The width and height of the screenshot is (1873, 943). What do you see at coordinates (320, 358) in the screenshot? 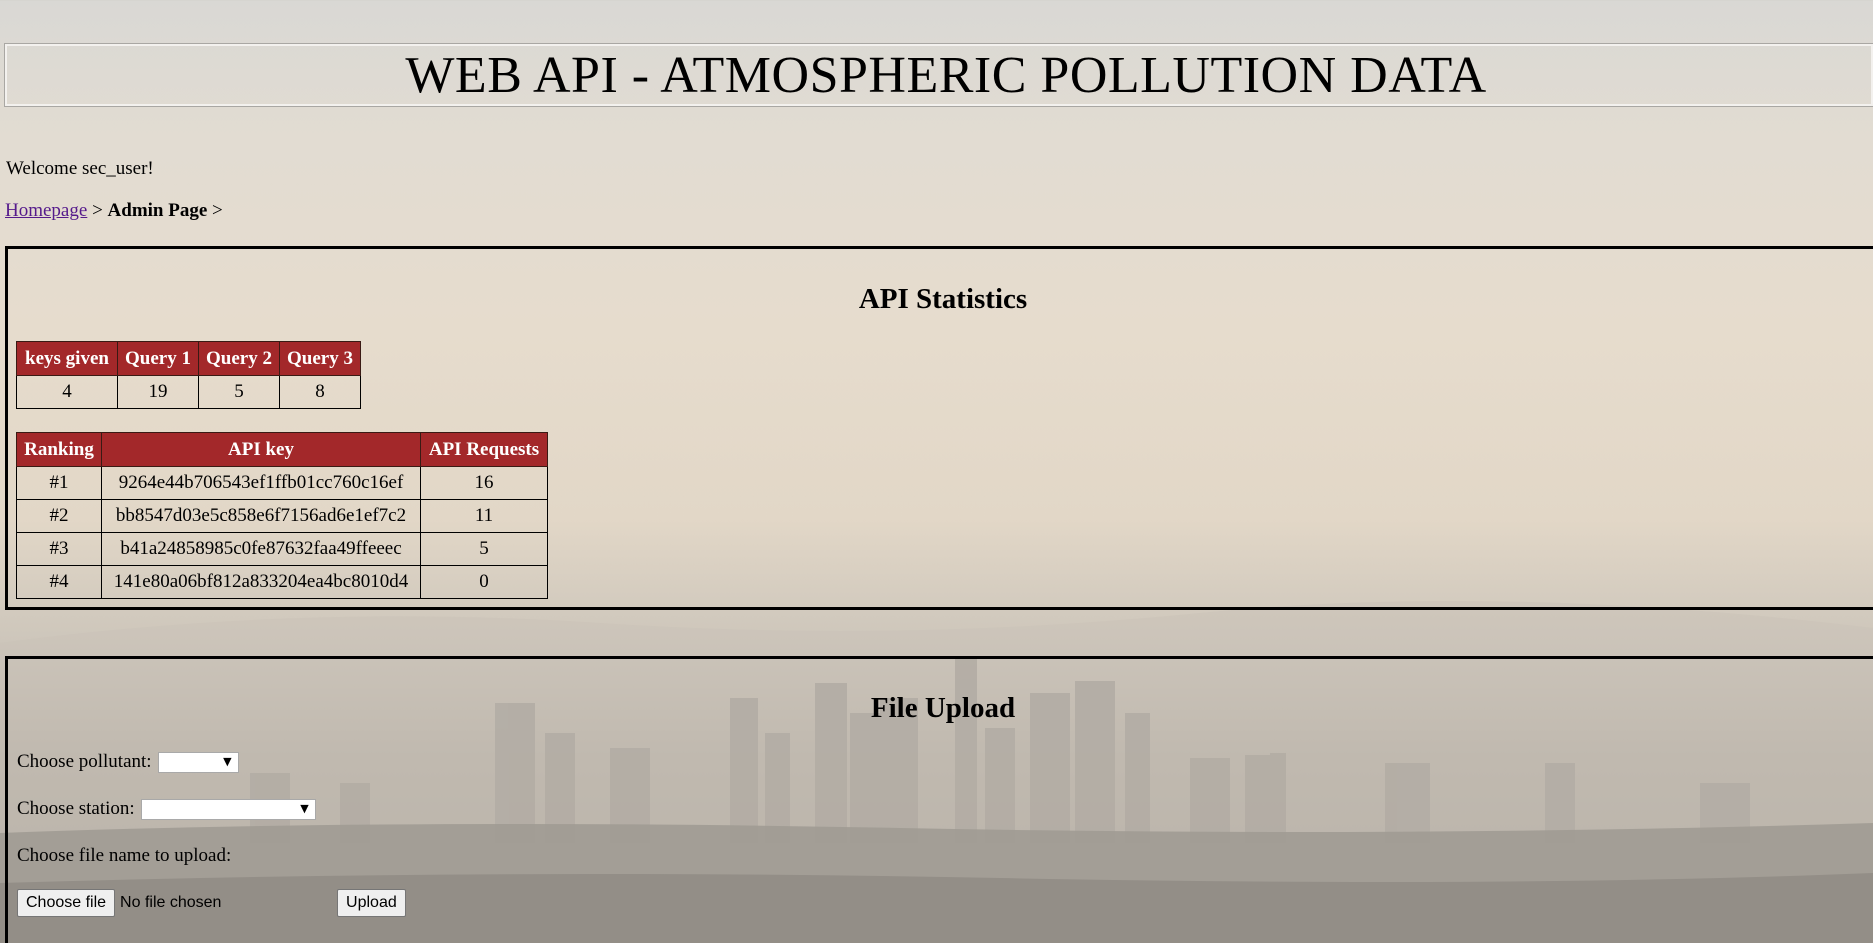
I see `column-header-query-3: Query 3` at bounding box center [320, 358].